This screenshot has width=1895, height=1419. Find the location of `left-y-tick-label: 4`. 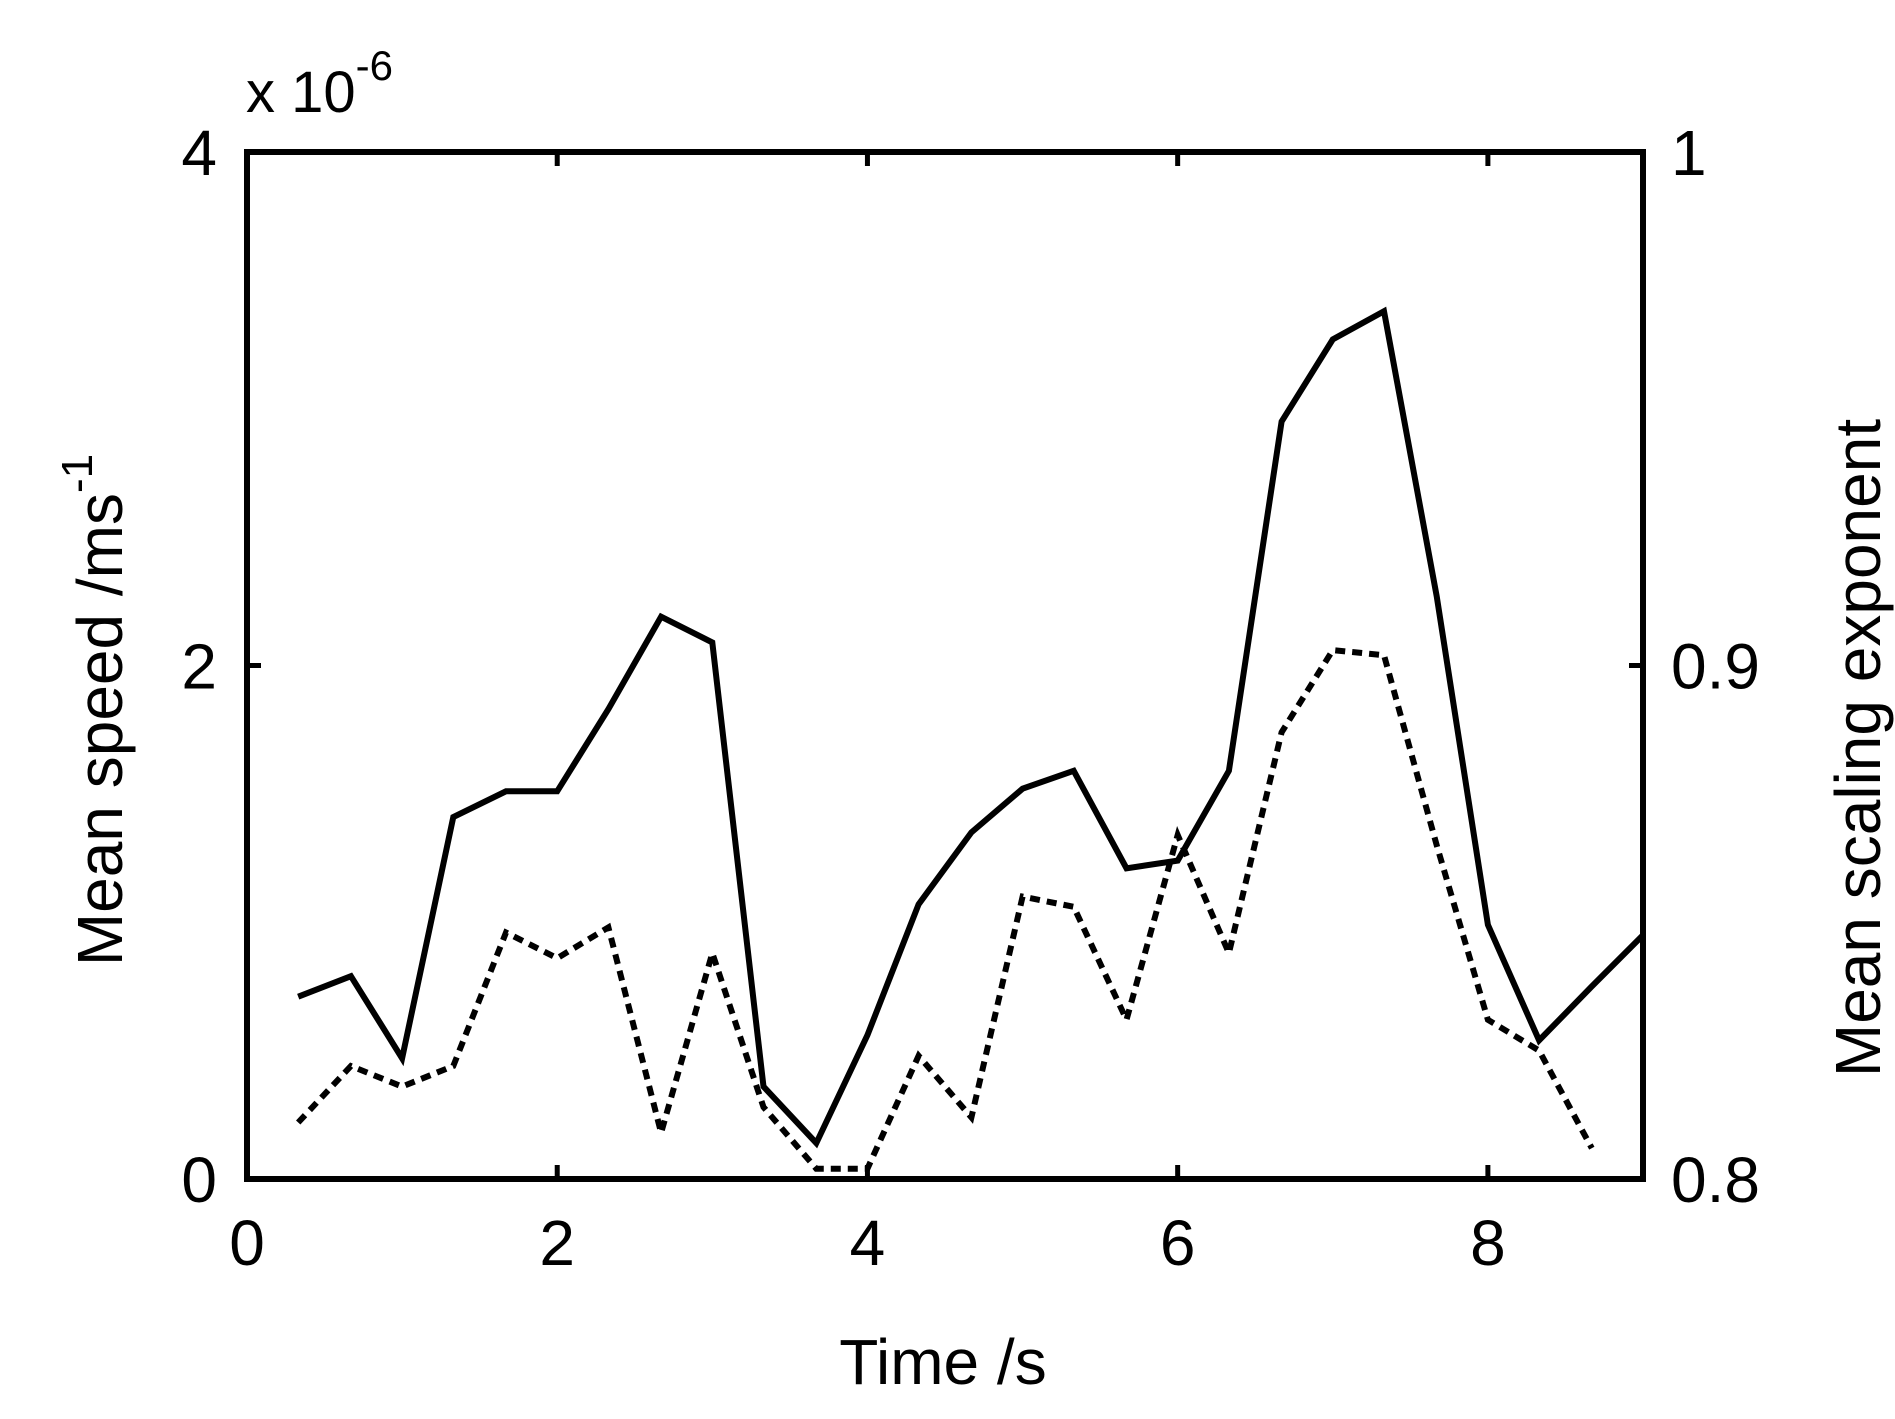

left-y-tick-label: 4 is located at coordinates (199, 153).